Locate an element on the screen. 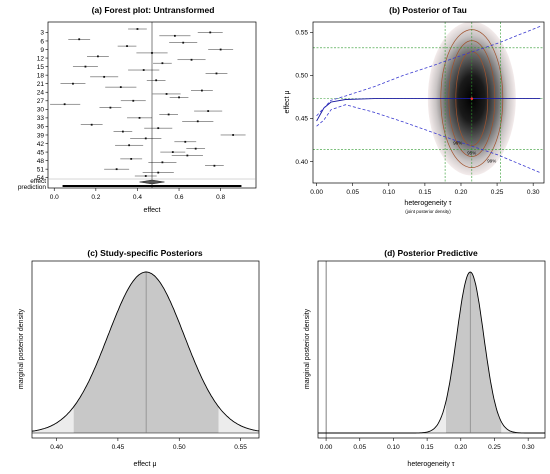 The image size is (550, 474). study-label: 36 is located at coordinates (41, 127).